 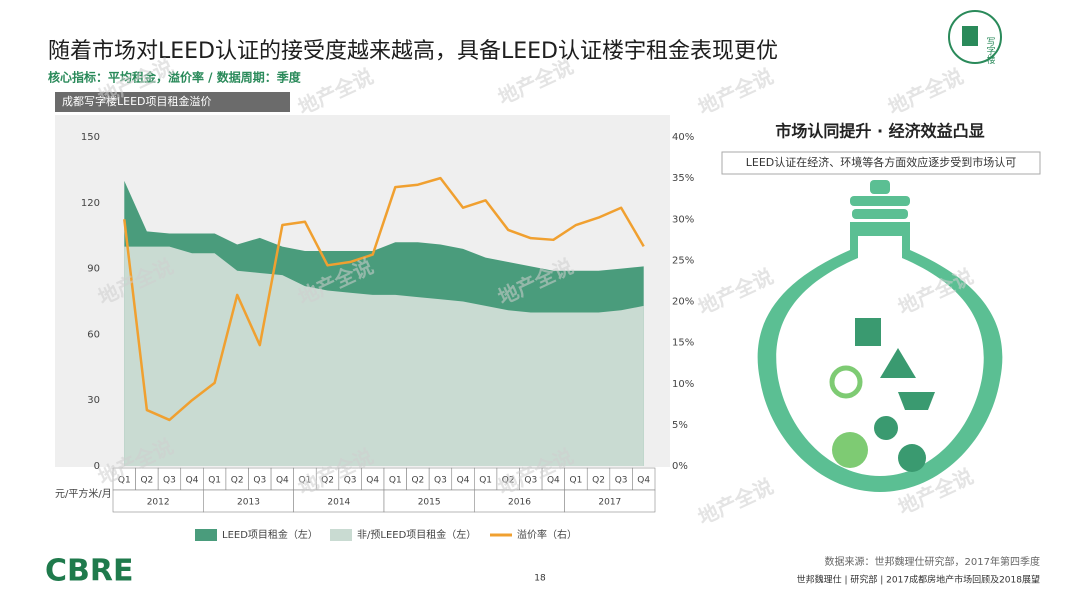 I want to click on y-tick-label: 0, so click(x=97, y=466).